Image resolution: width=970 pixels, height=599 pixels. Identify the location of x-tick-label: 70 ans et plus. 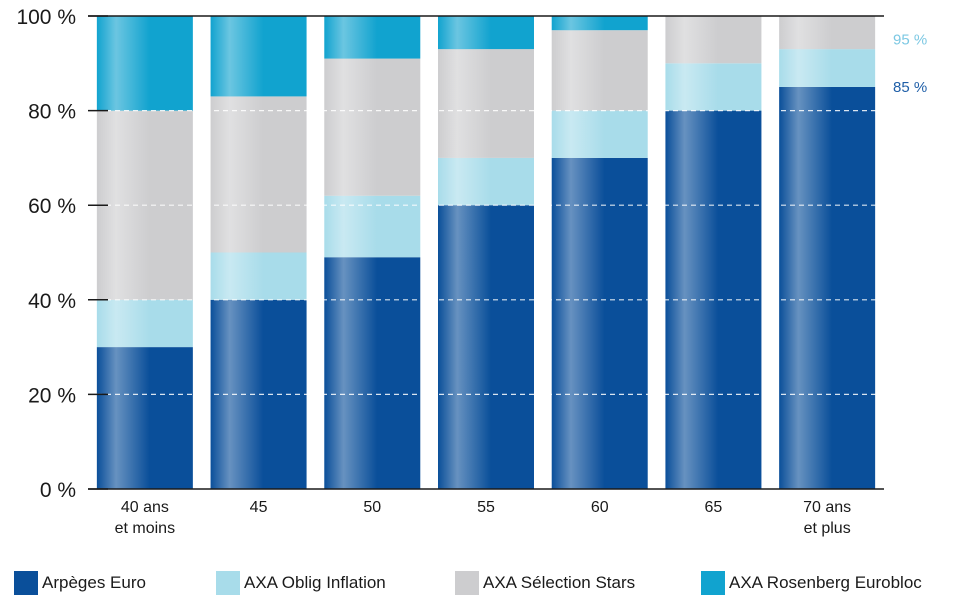
(827, 518).